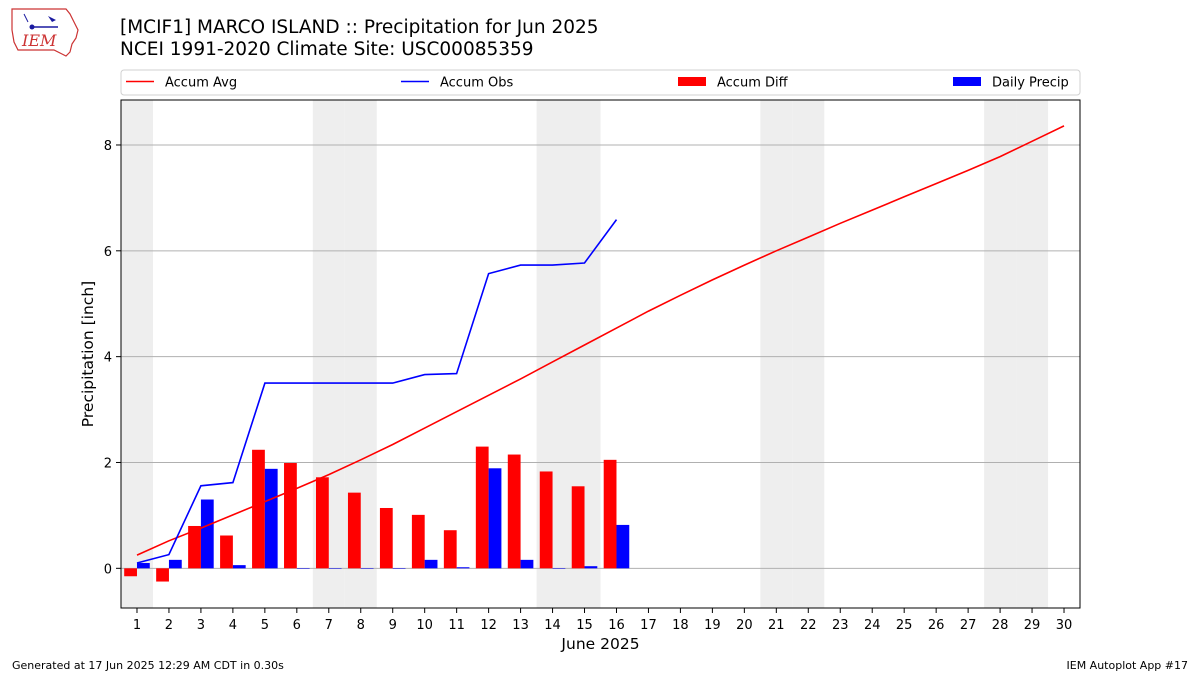 This screenshot has height=675, width=1200. Describe the element at coordinates (201, 625) in the screenshot. I see `x-tick-label: 3` at that location.